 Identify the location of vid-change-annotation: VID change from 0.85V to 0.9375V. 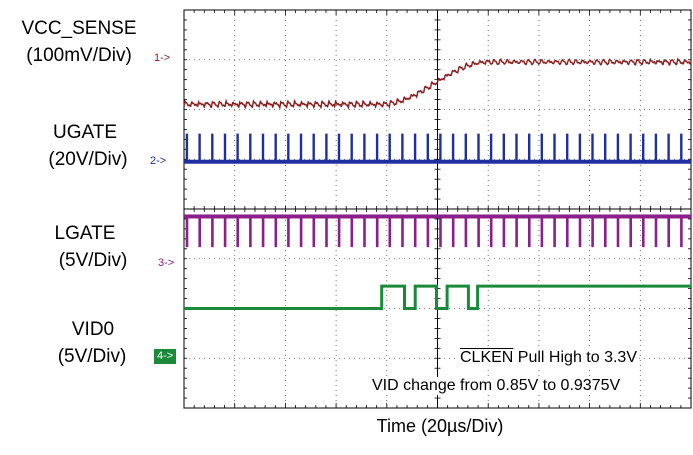
(496, 386).